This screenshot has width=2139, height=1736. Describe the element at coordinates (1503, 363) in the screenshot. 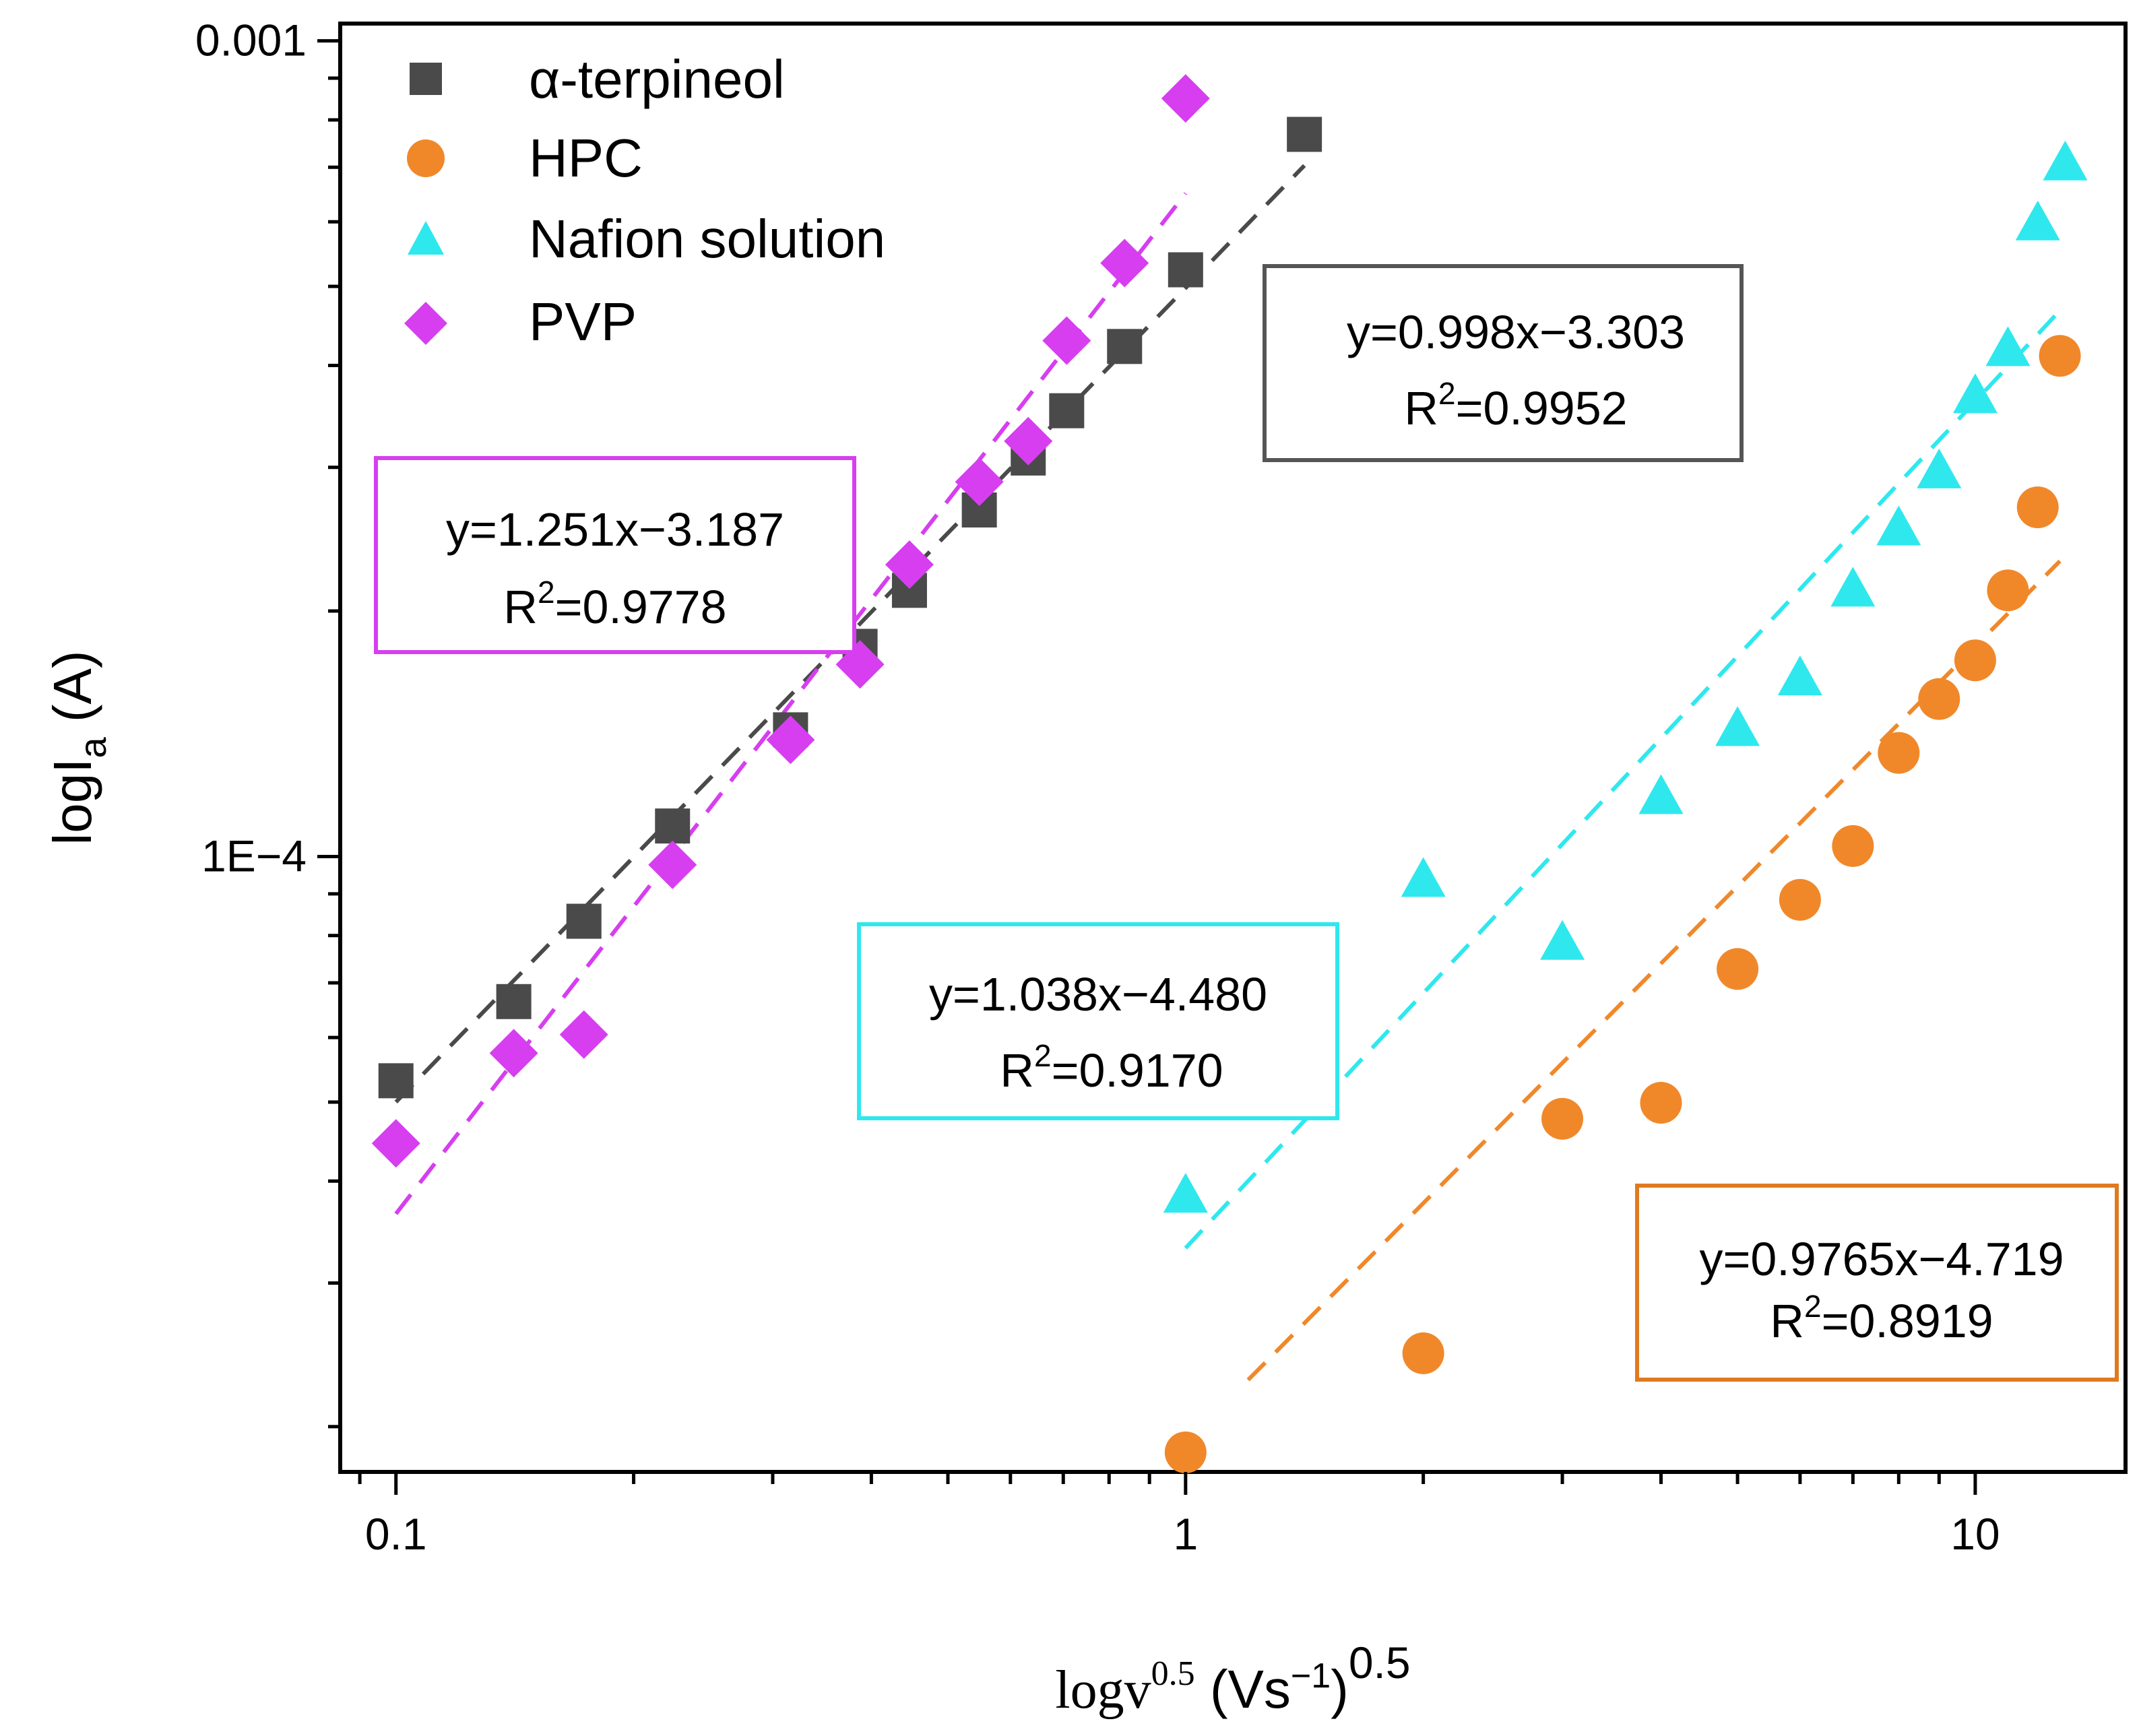

I see `annotation-alpha-terpineol: y=0.998x−3.303 R2=0.9952` at that location.